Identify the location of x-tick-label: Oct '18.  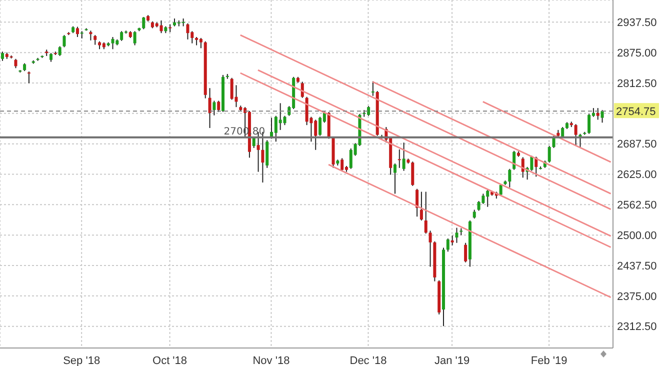
(170, 360).